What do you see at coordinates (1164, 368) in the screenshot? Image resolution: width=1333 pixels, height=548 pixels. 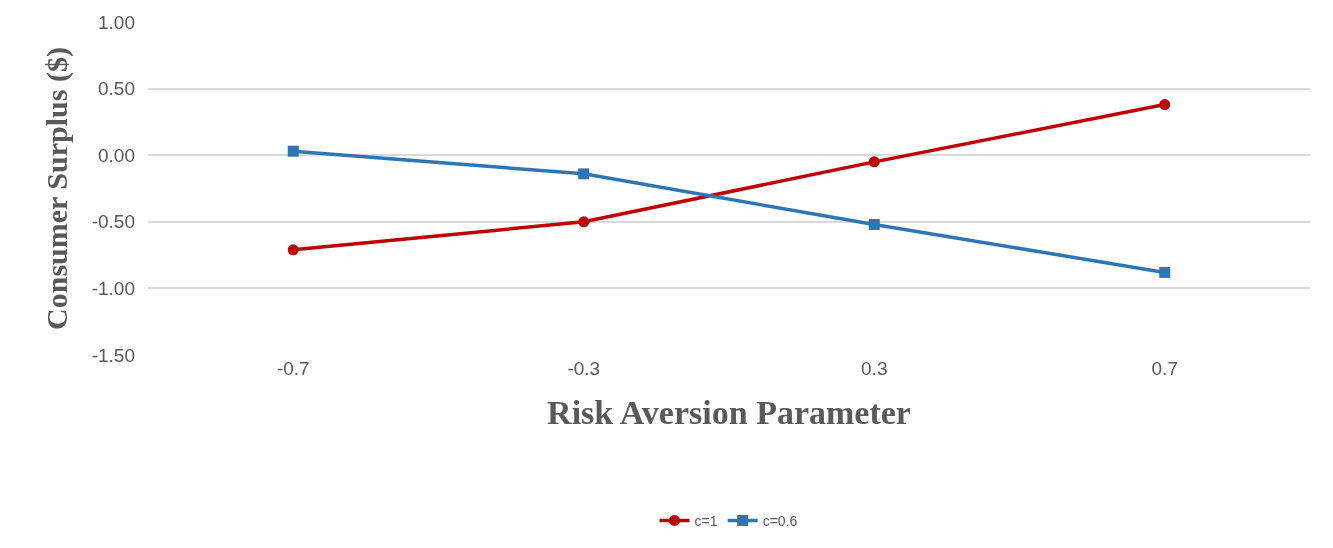 I see `x-tick-label: 0.7` at bounding box center [1164, 368].